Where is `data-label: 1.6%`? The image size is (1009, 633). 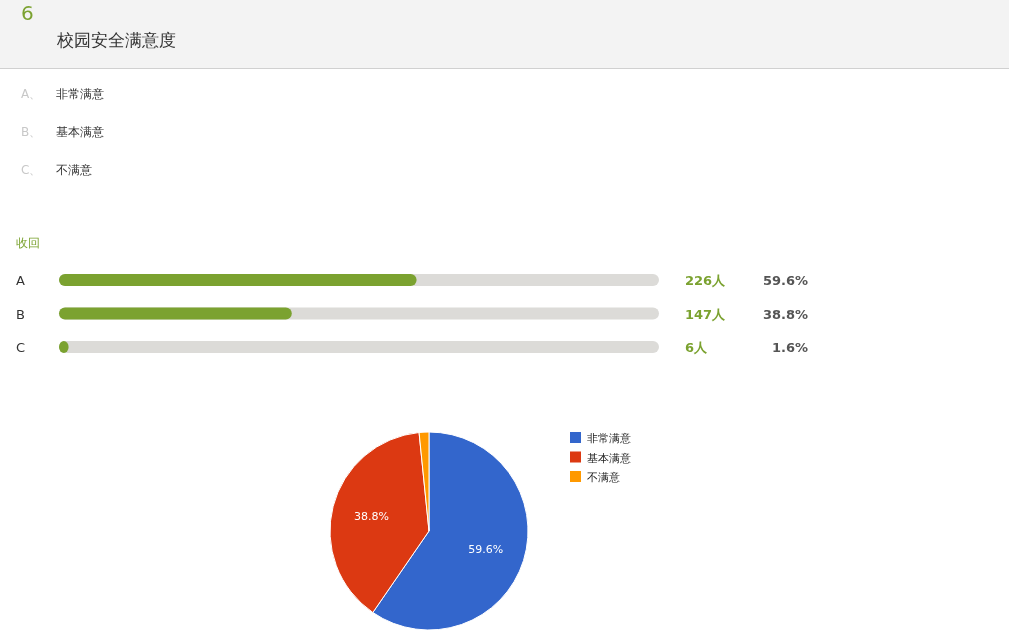 data-label: 1.6% is located at coordinates (789, 347).